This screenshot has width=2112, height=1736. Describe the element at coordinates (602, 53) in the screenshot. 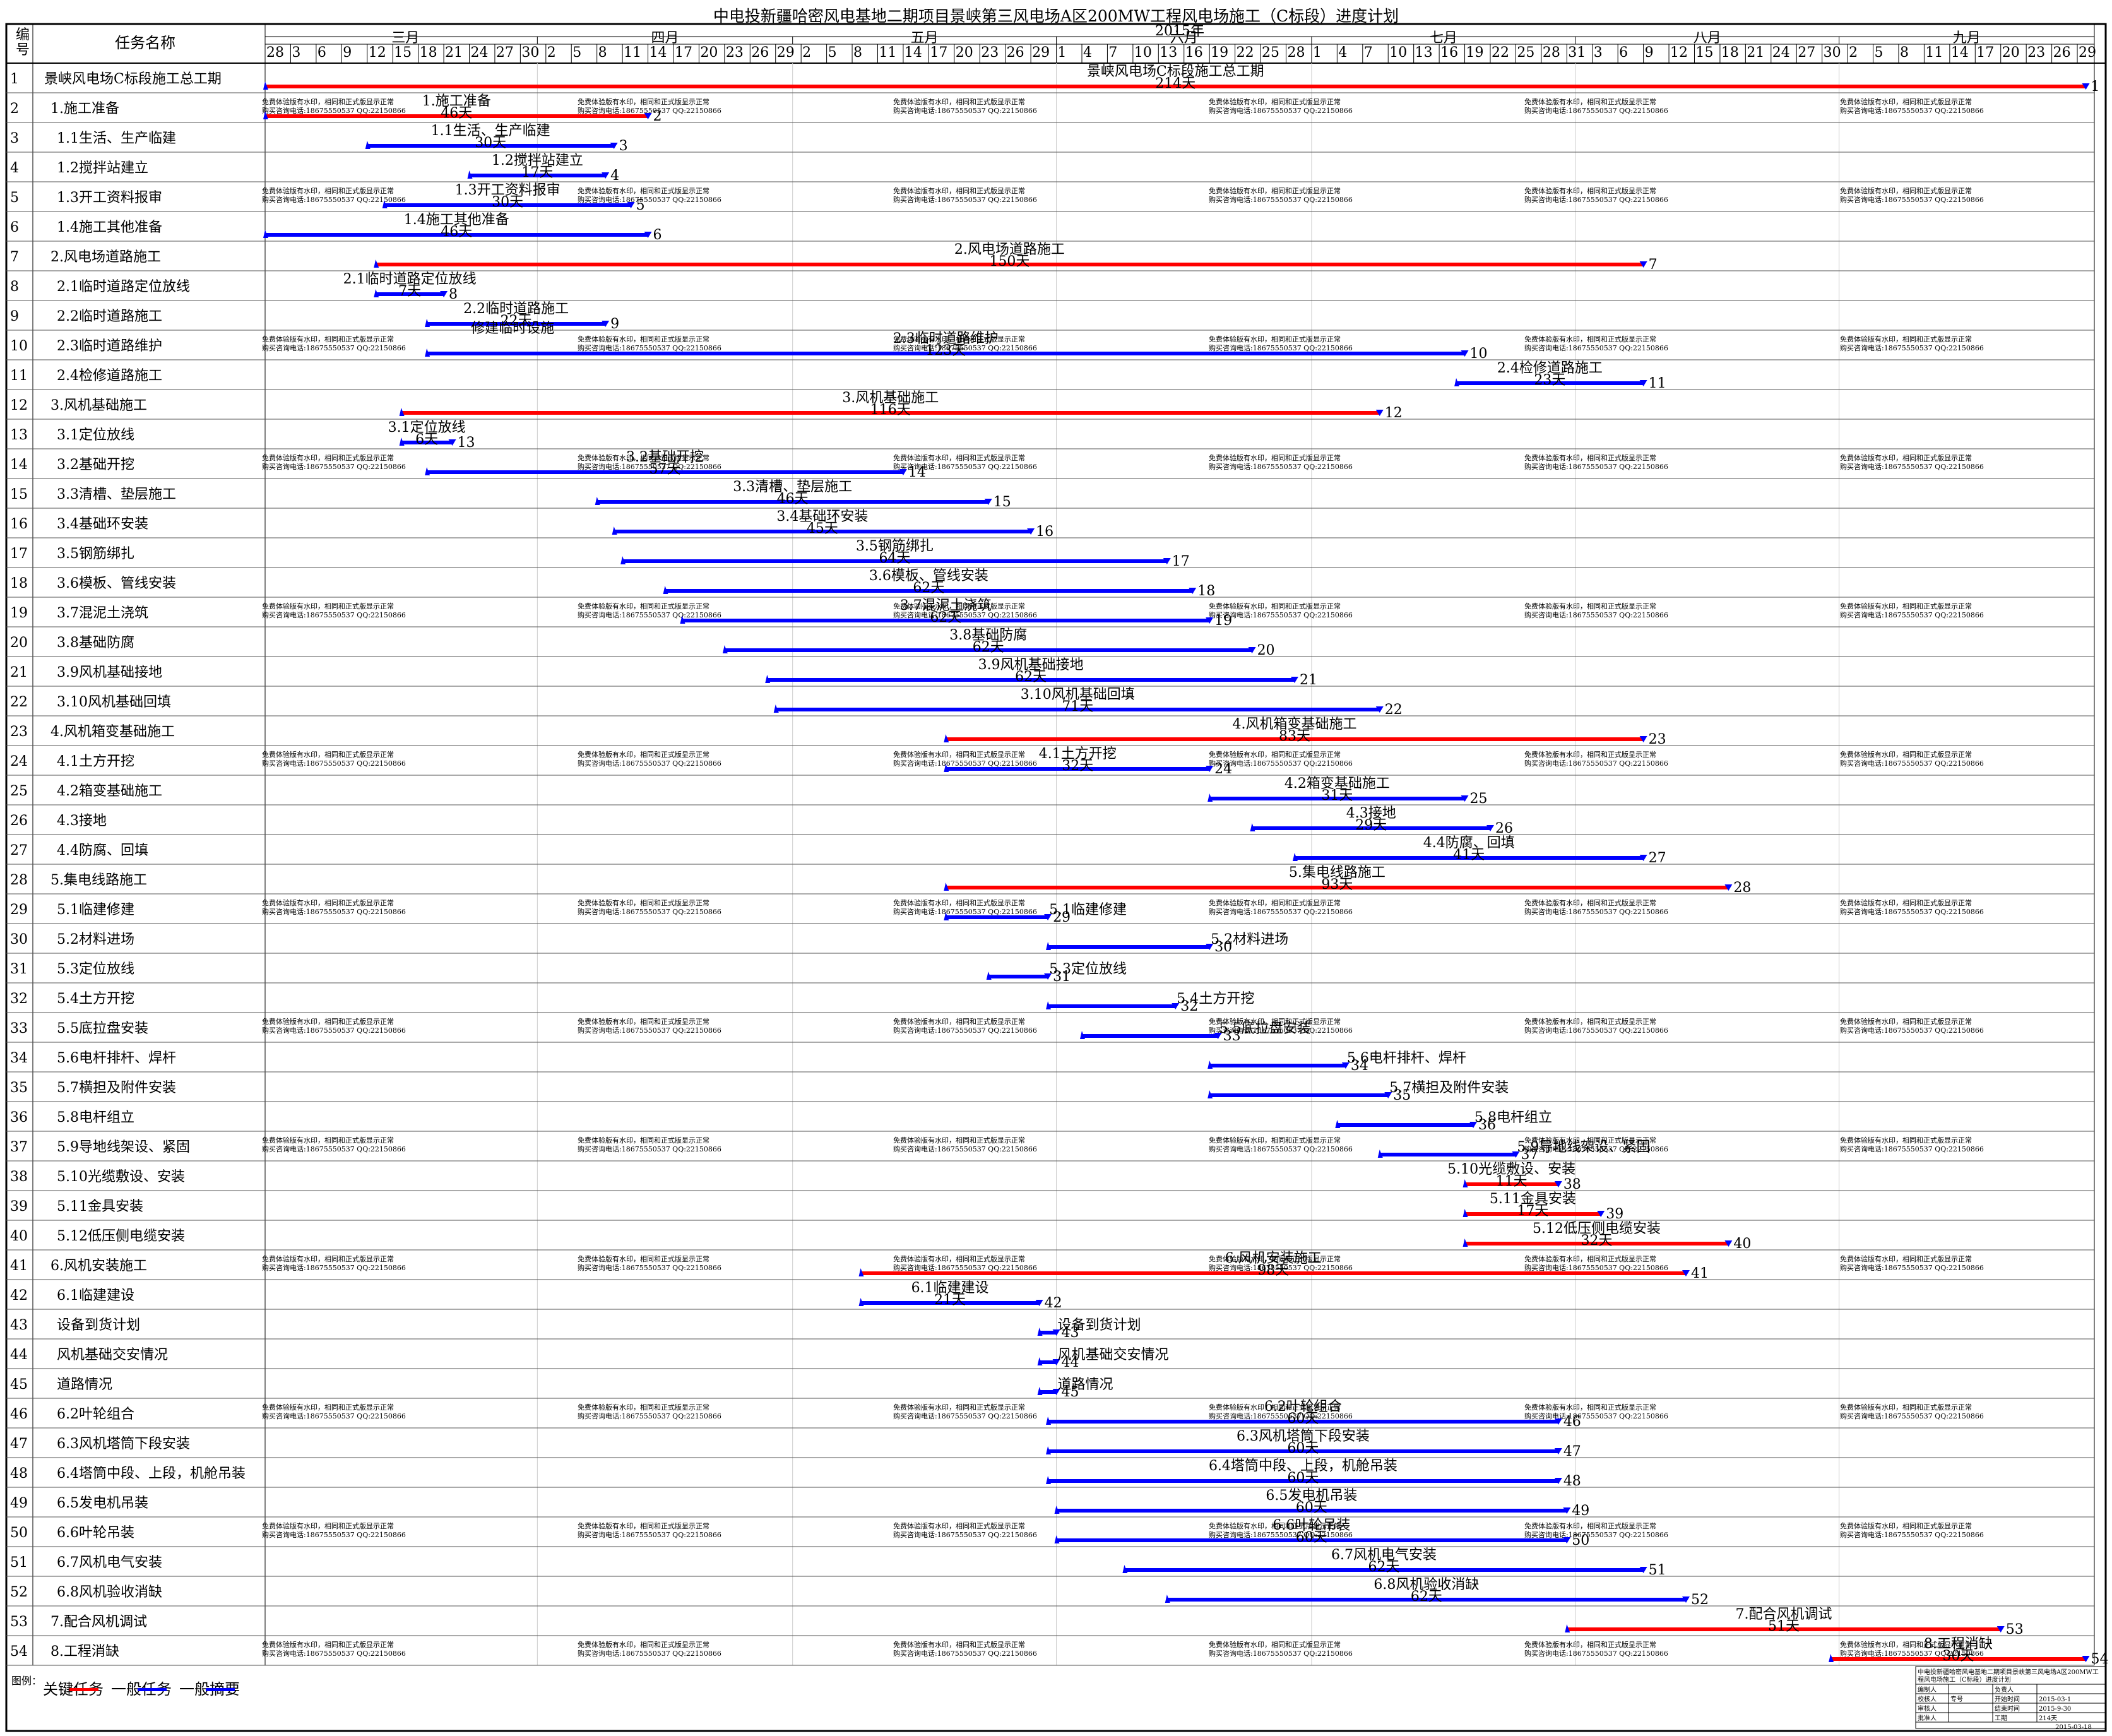

I see `tick-label: 8` at that location.